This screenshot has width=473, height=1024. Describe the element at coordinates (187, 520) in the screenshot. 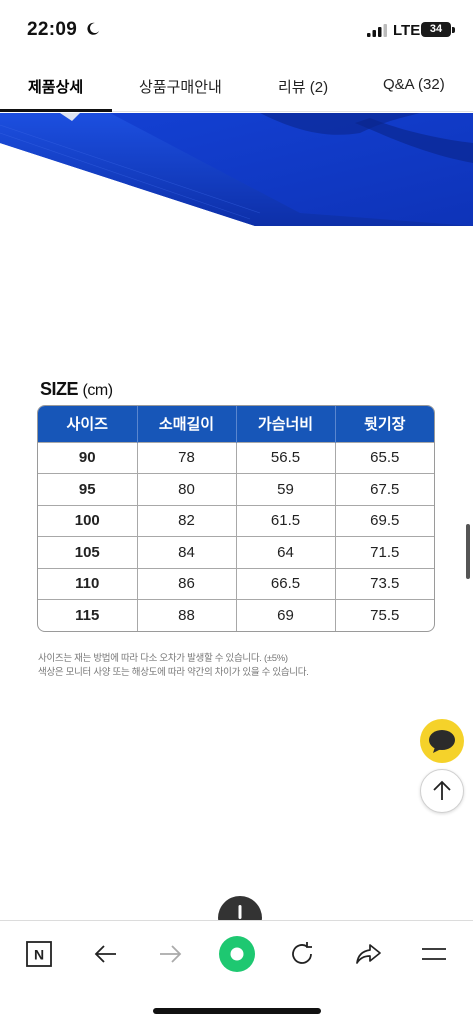

I see `cell-sleeve: 82` at that location.